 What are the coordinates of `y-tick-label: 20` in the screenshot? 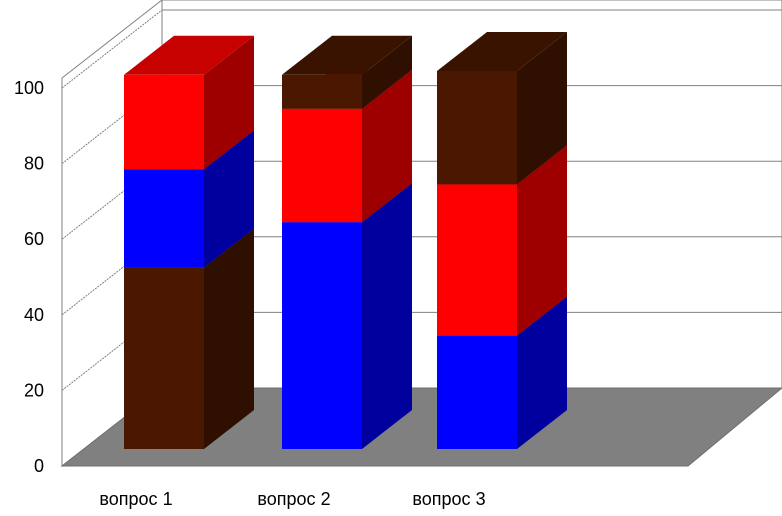 It's located at (34, 390).